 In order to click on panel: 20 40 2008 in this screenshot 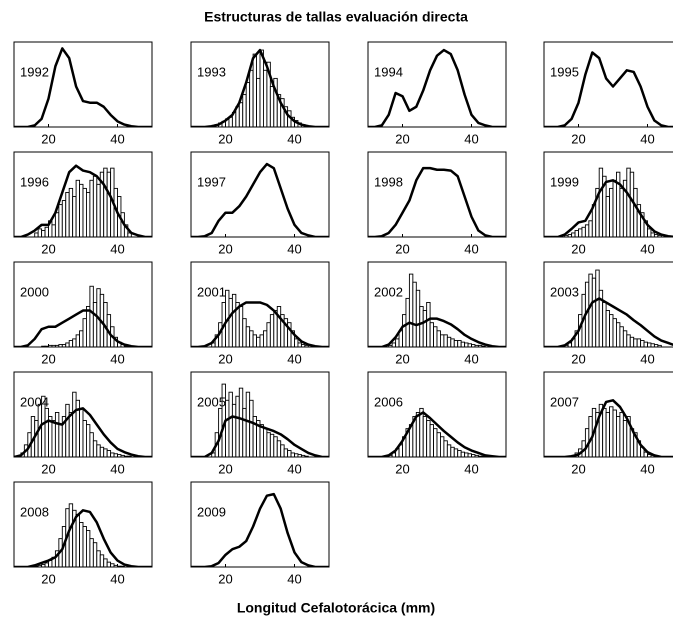, I will do `click(83, 533)`.